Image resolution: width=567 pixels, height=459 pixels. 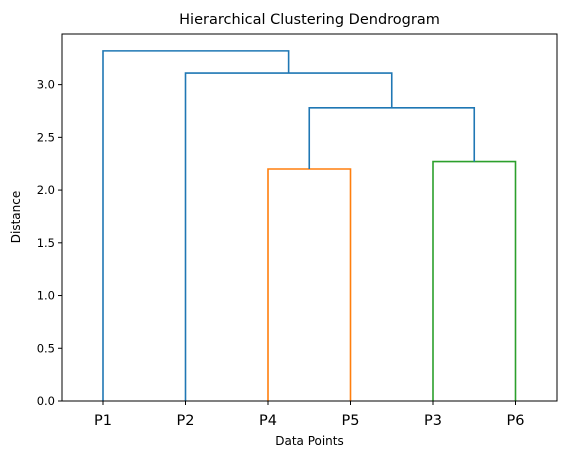 What do you see at coordinates (516, 421) in the screenshot?
I see `x-tick-label-p6: P6` at bounding box center [516, 421].